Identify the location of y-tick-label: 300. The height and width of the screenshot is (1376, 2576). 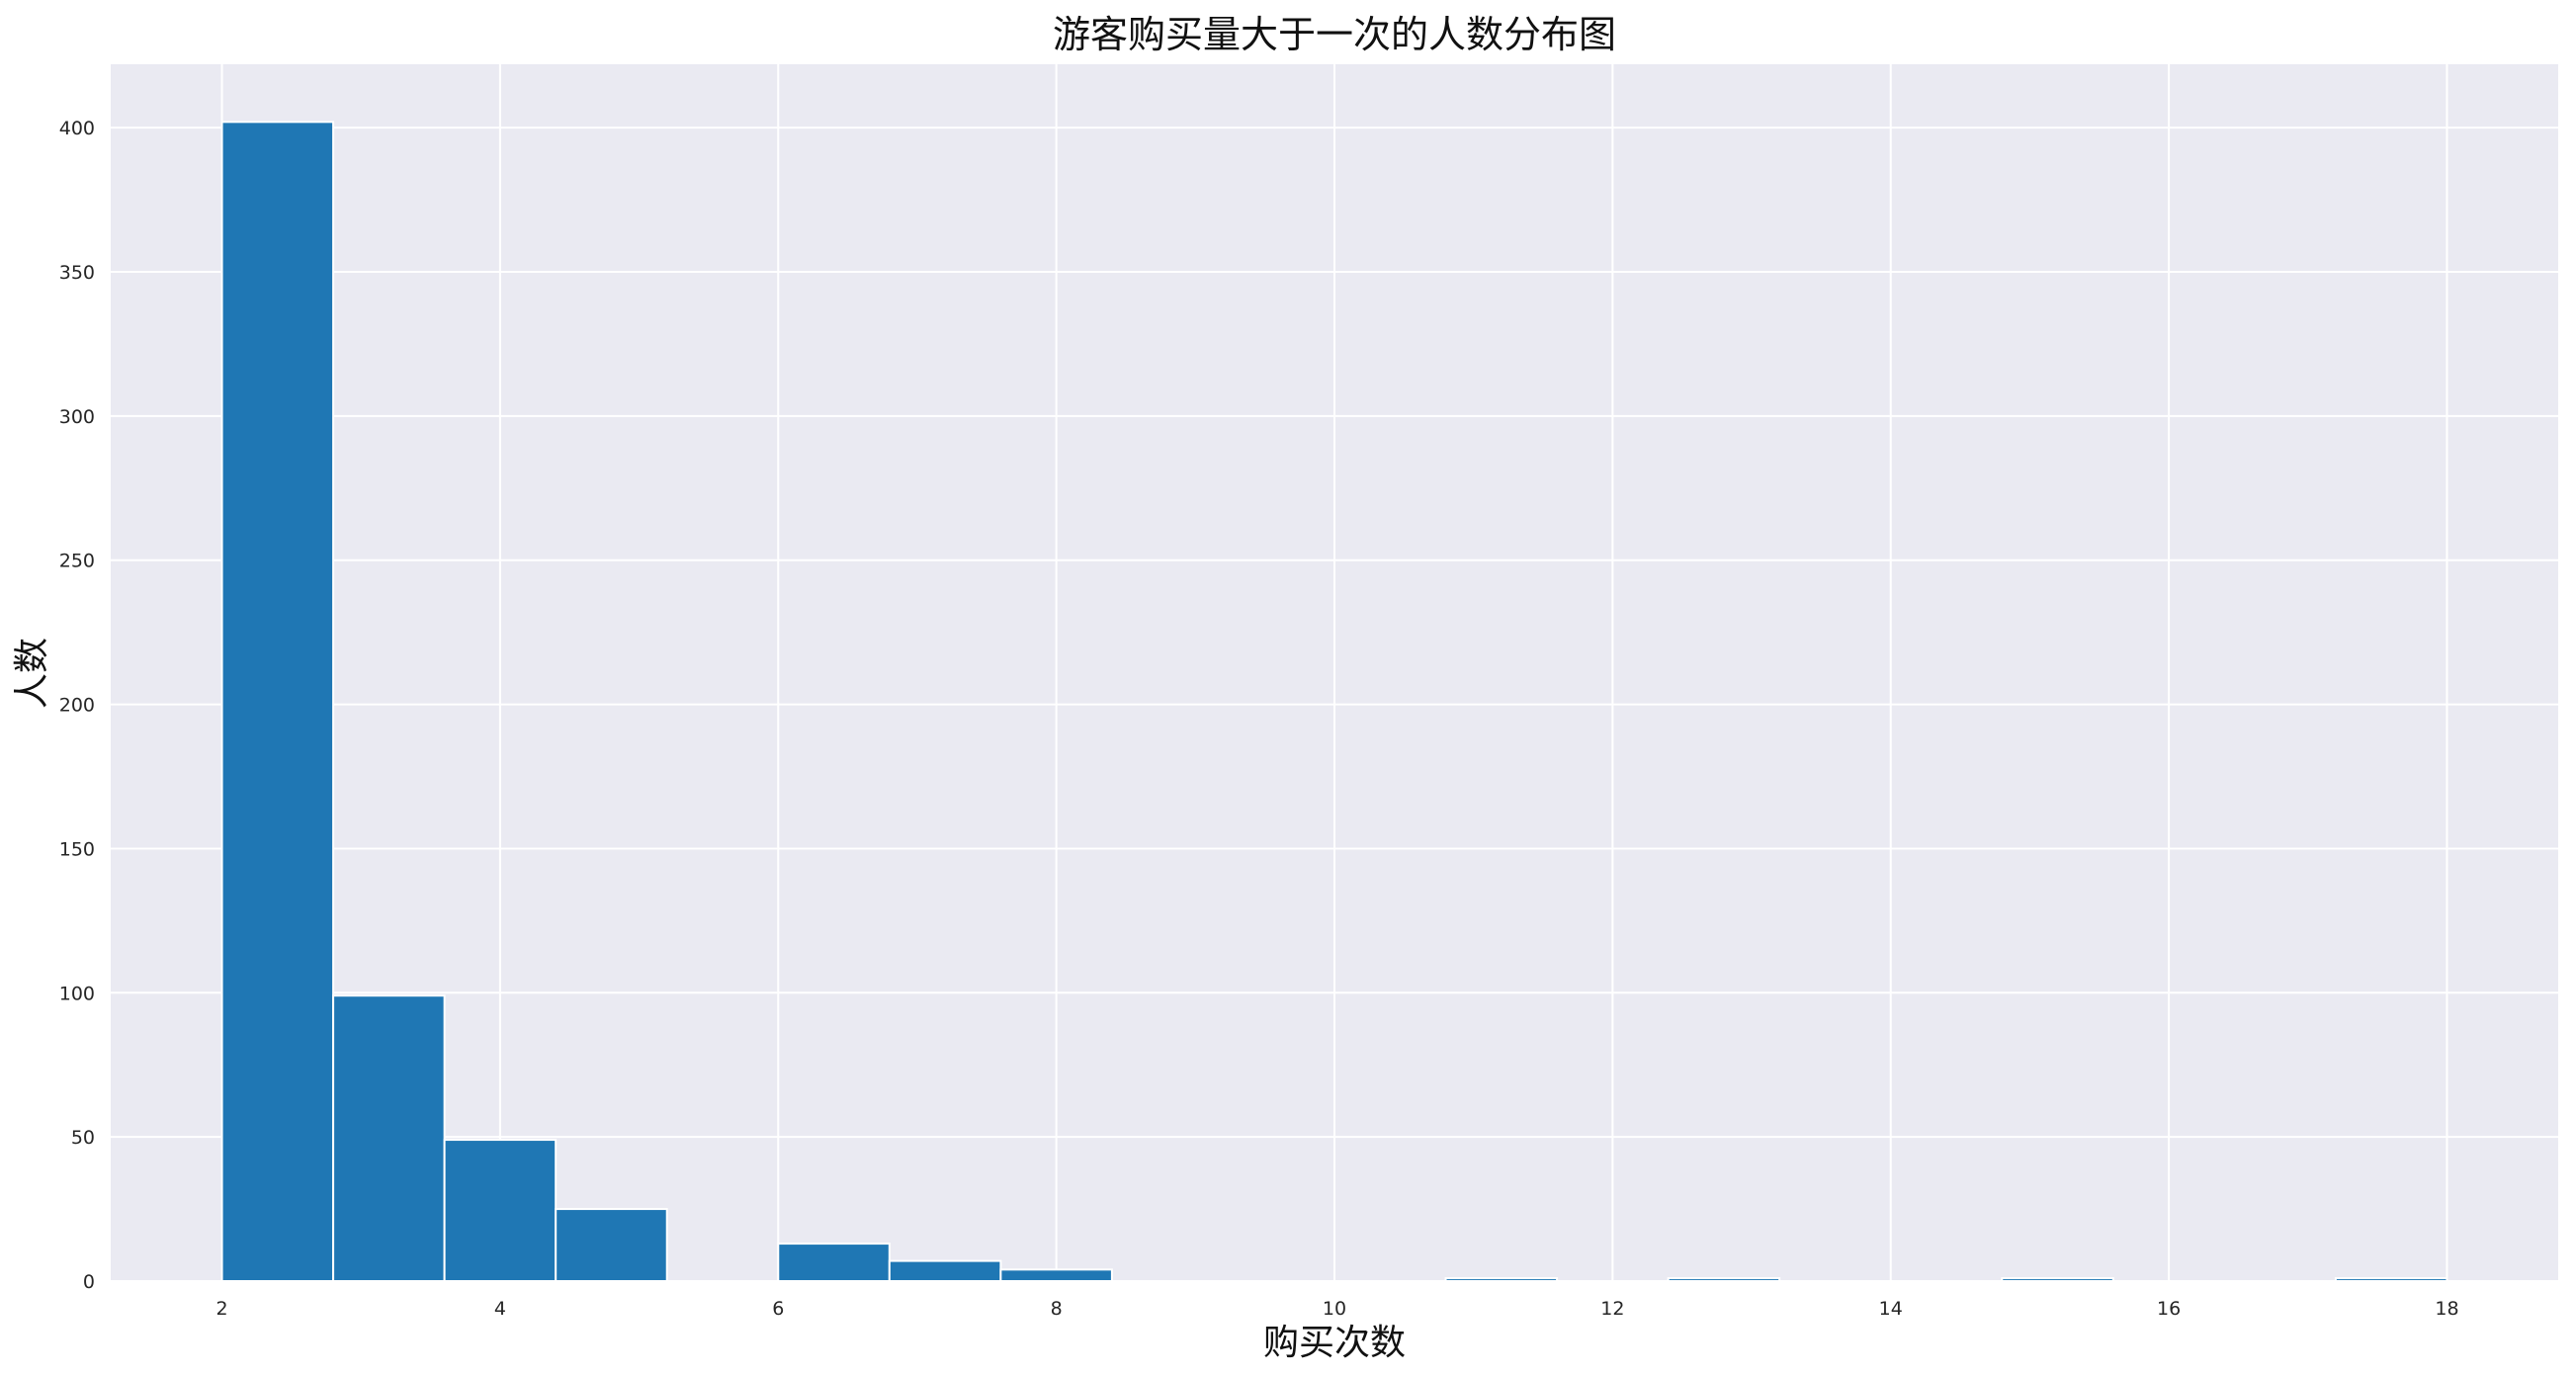
(77, 417).